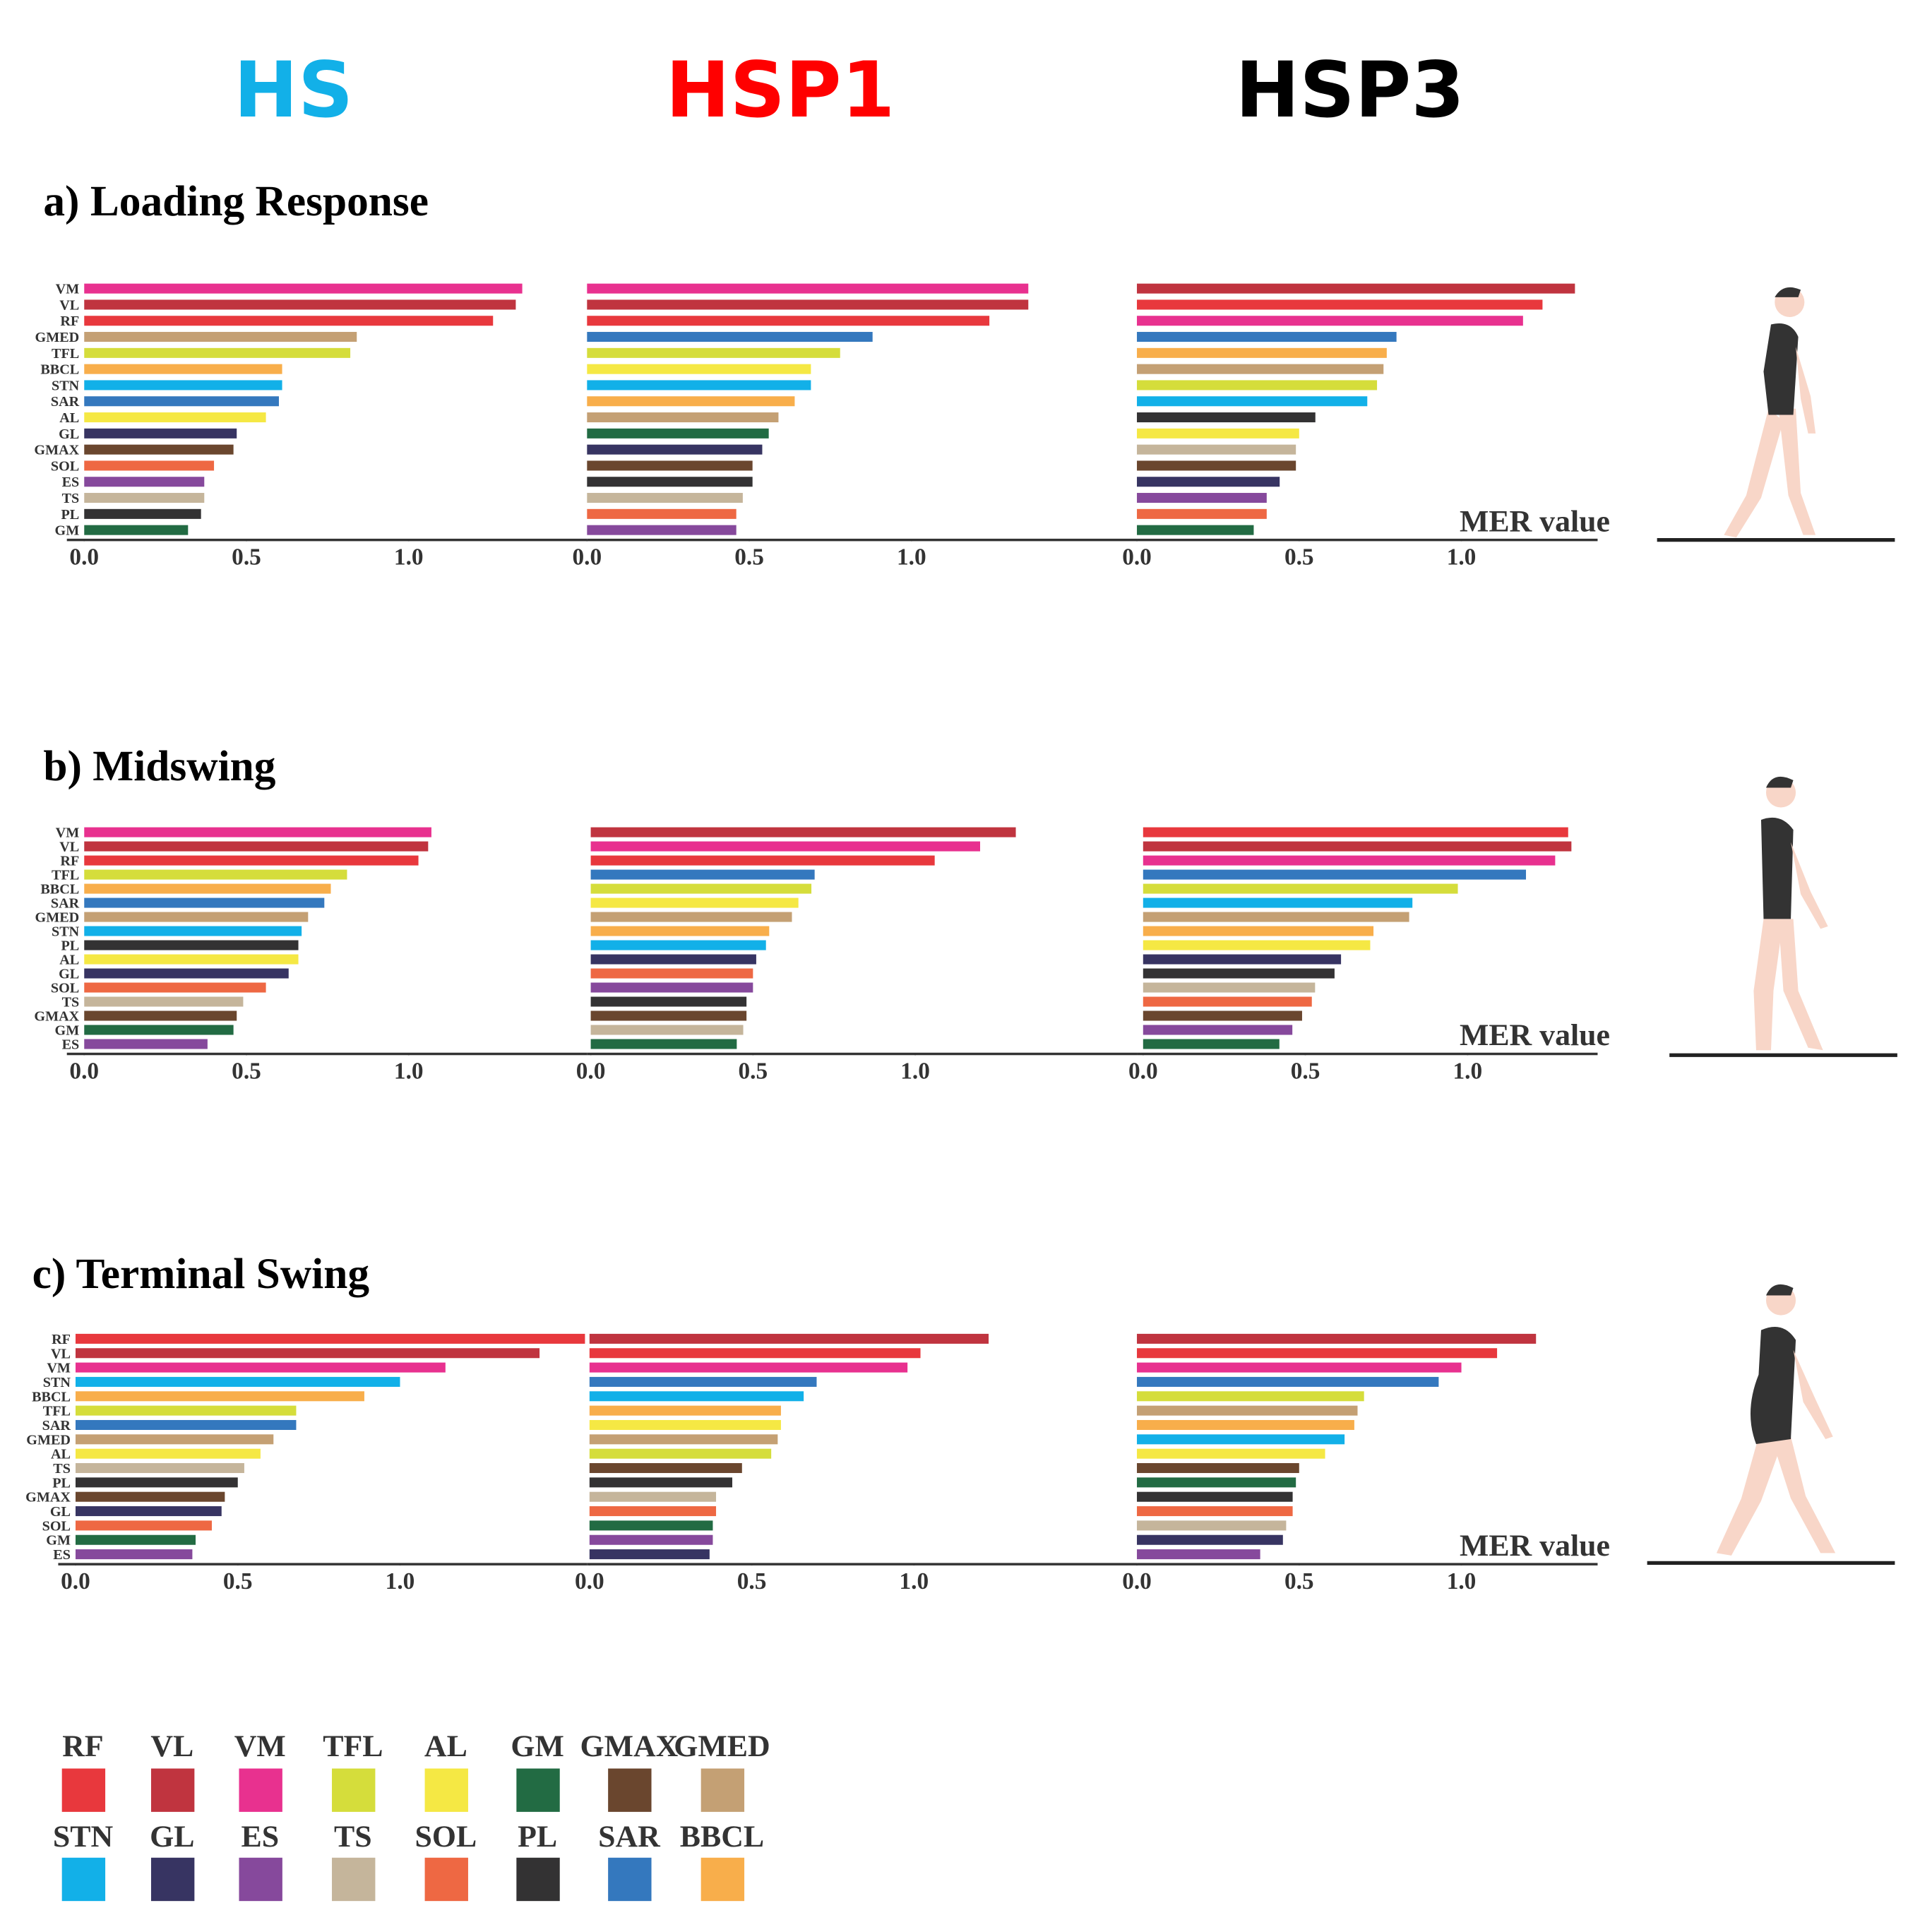 Image resolution: width=1932 pixels, height=1932 pixels. Describe the element at coordinates (61, 1339) in the screenshot. I see `y-tick-label: RF` at that location.